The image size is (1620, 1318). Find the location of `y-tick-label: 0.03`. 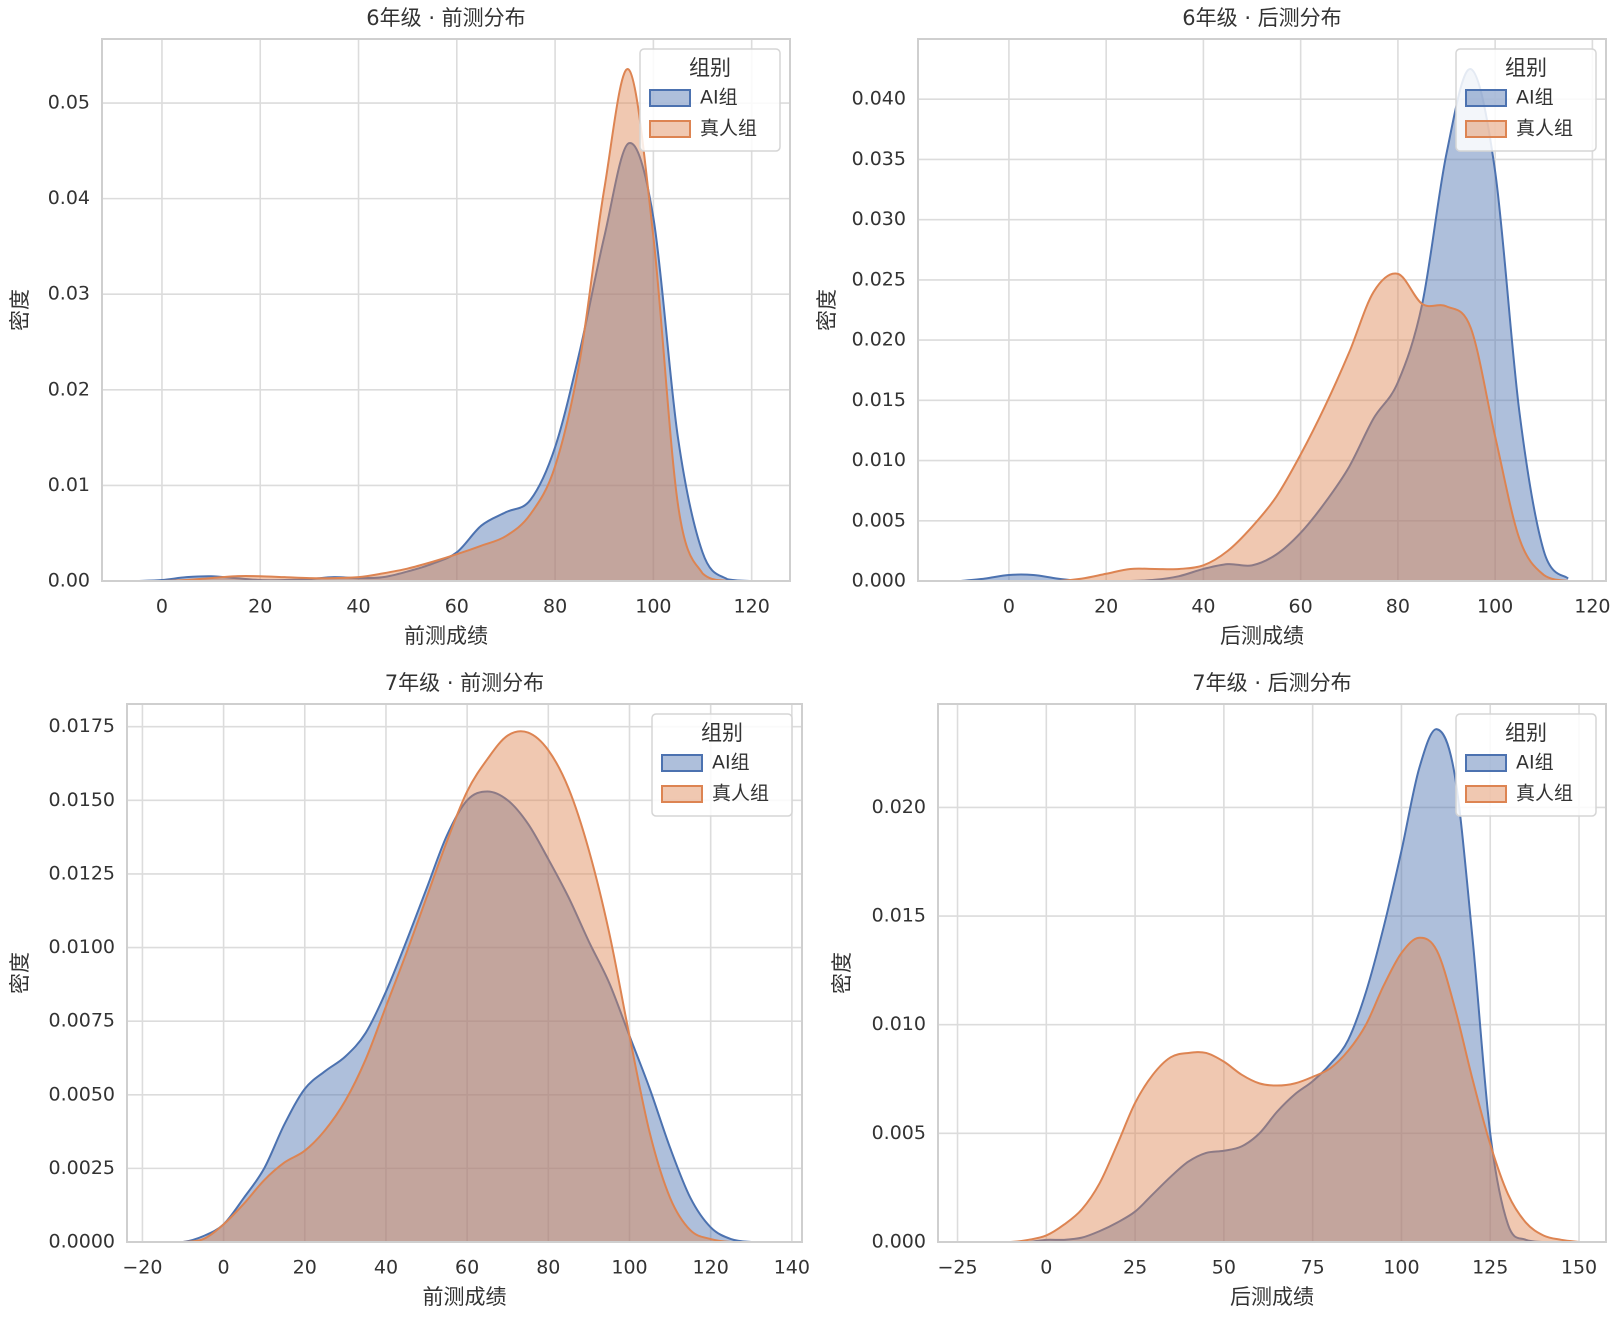

y-tick-label: 0.03 is located at coordinates (69, 294).